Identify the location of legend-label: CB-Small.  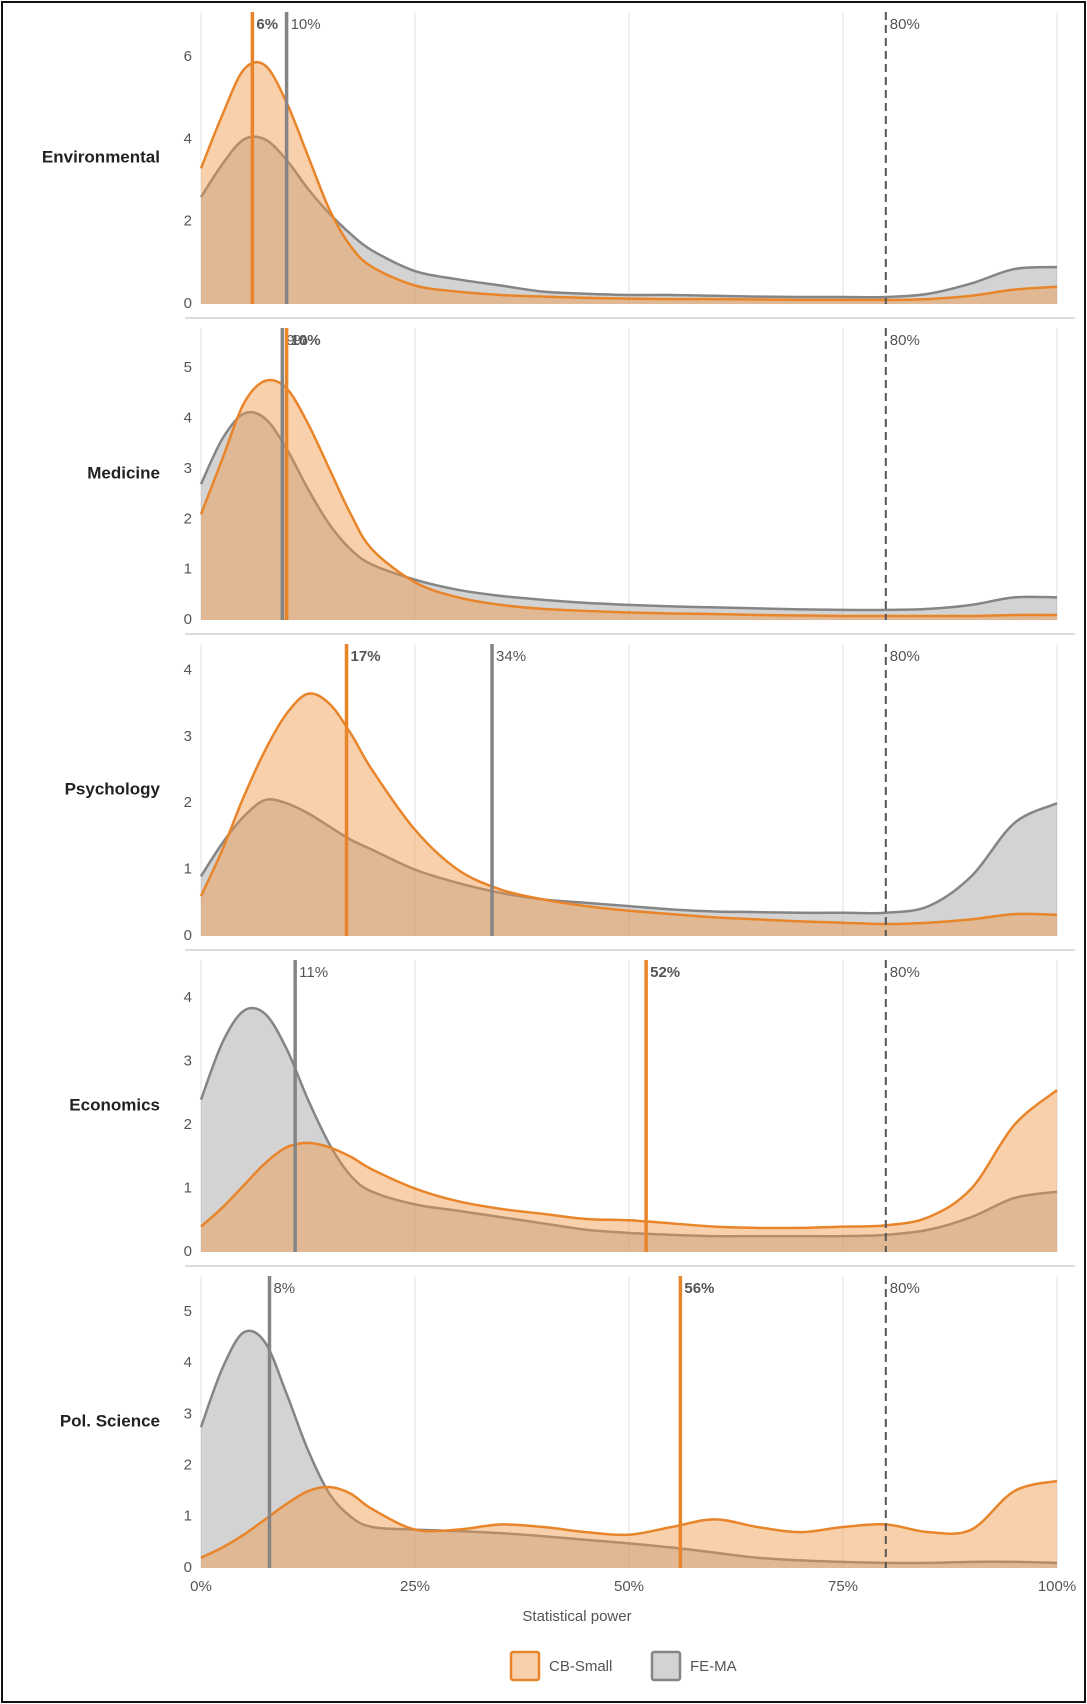
(580, 1666).